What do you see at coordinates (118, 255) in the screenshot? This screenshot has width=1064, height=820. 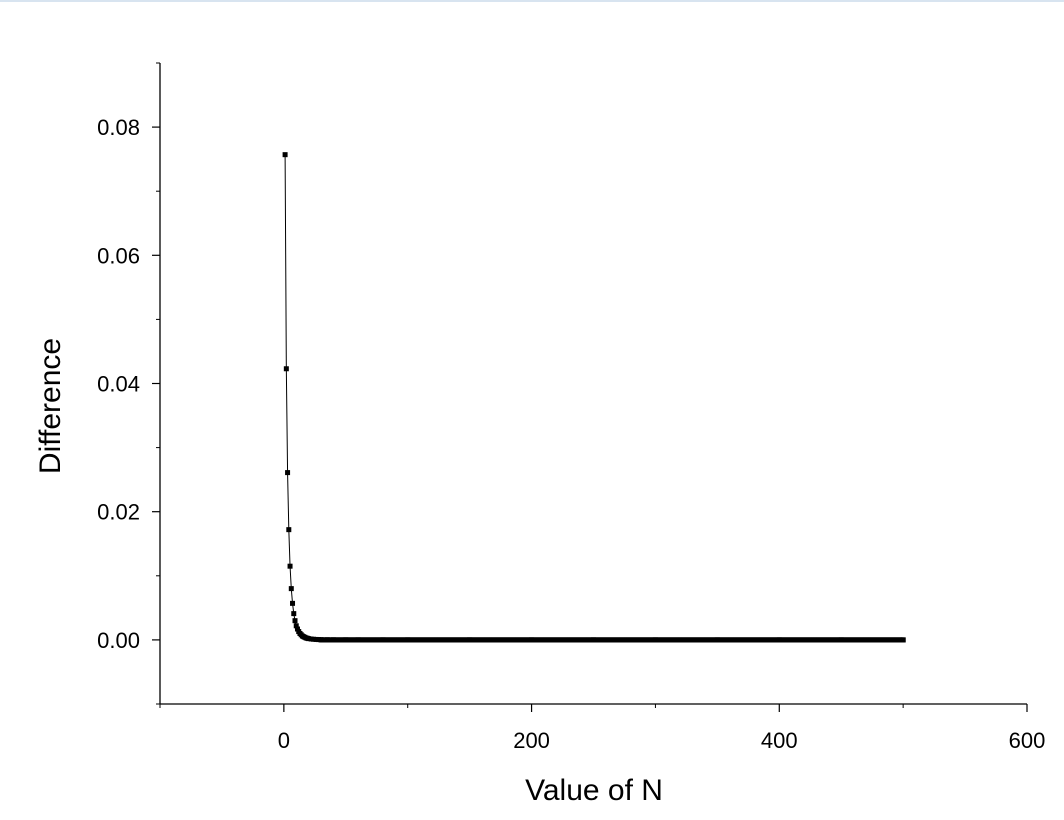 I see `y-tick-label: 0.06` at bounding box center [118, 255].